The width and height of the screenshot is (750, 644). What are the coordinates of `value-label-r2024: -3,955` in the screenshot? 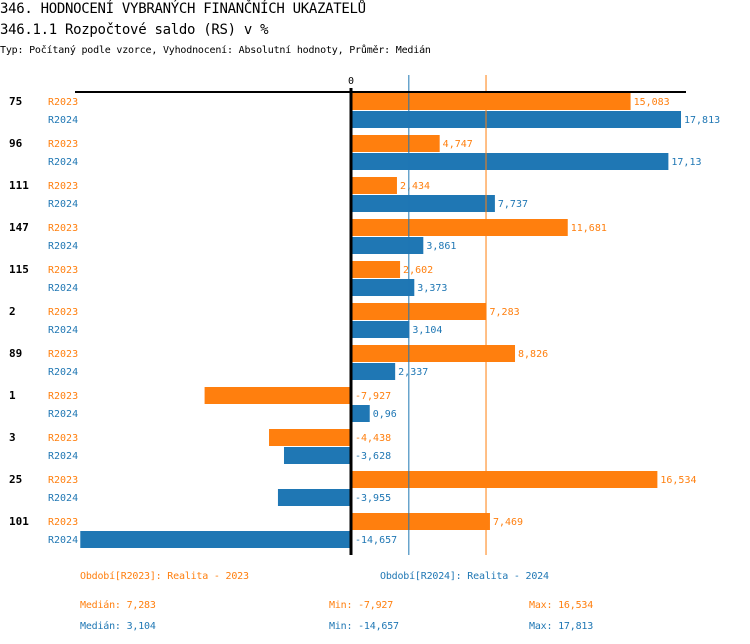 It's located at (373, 498).